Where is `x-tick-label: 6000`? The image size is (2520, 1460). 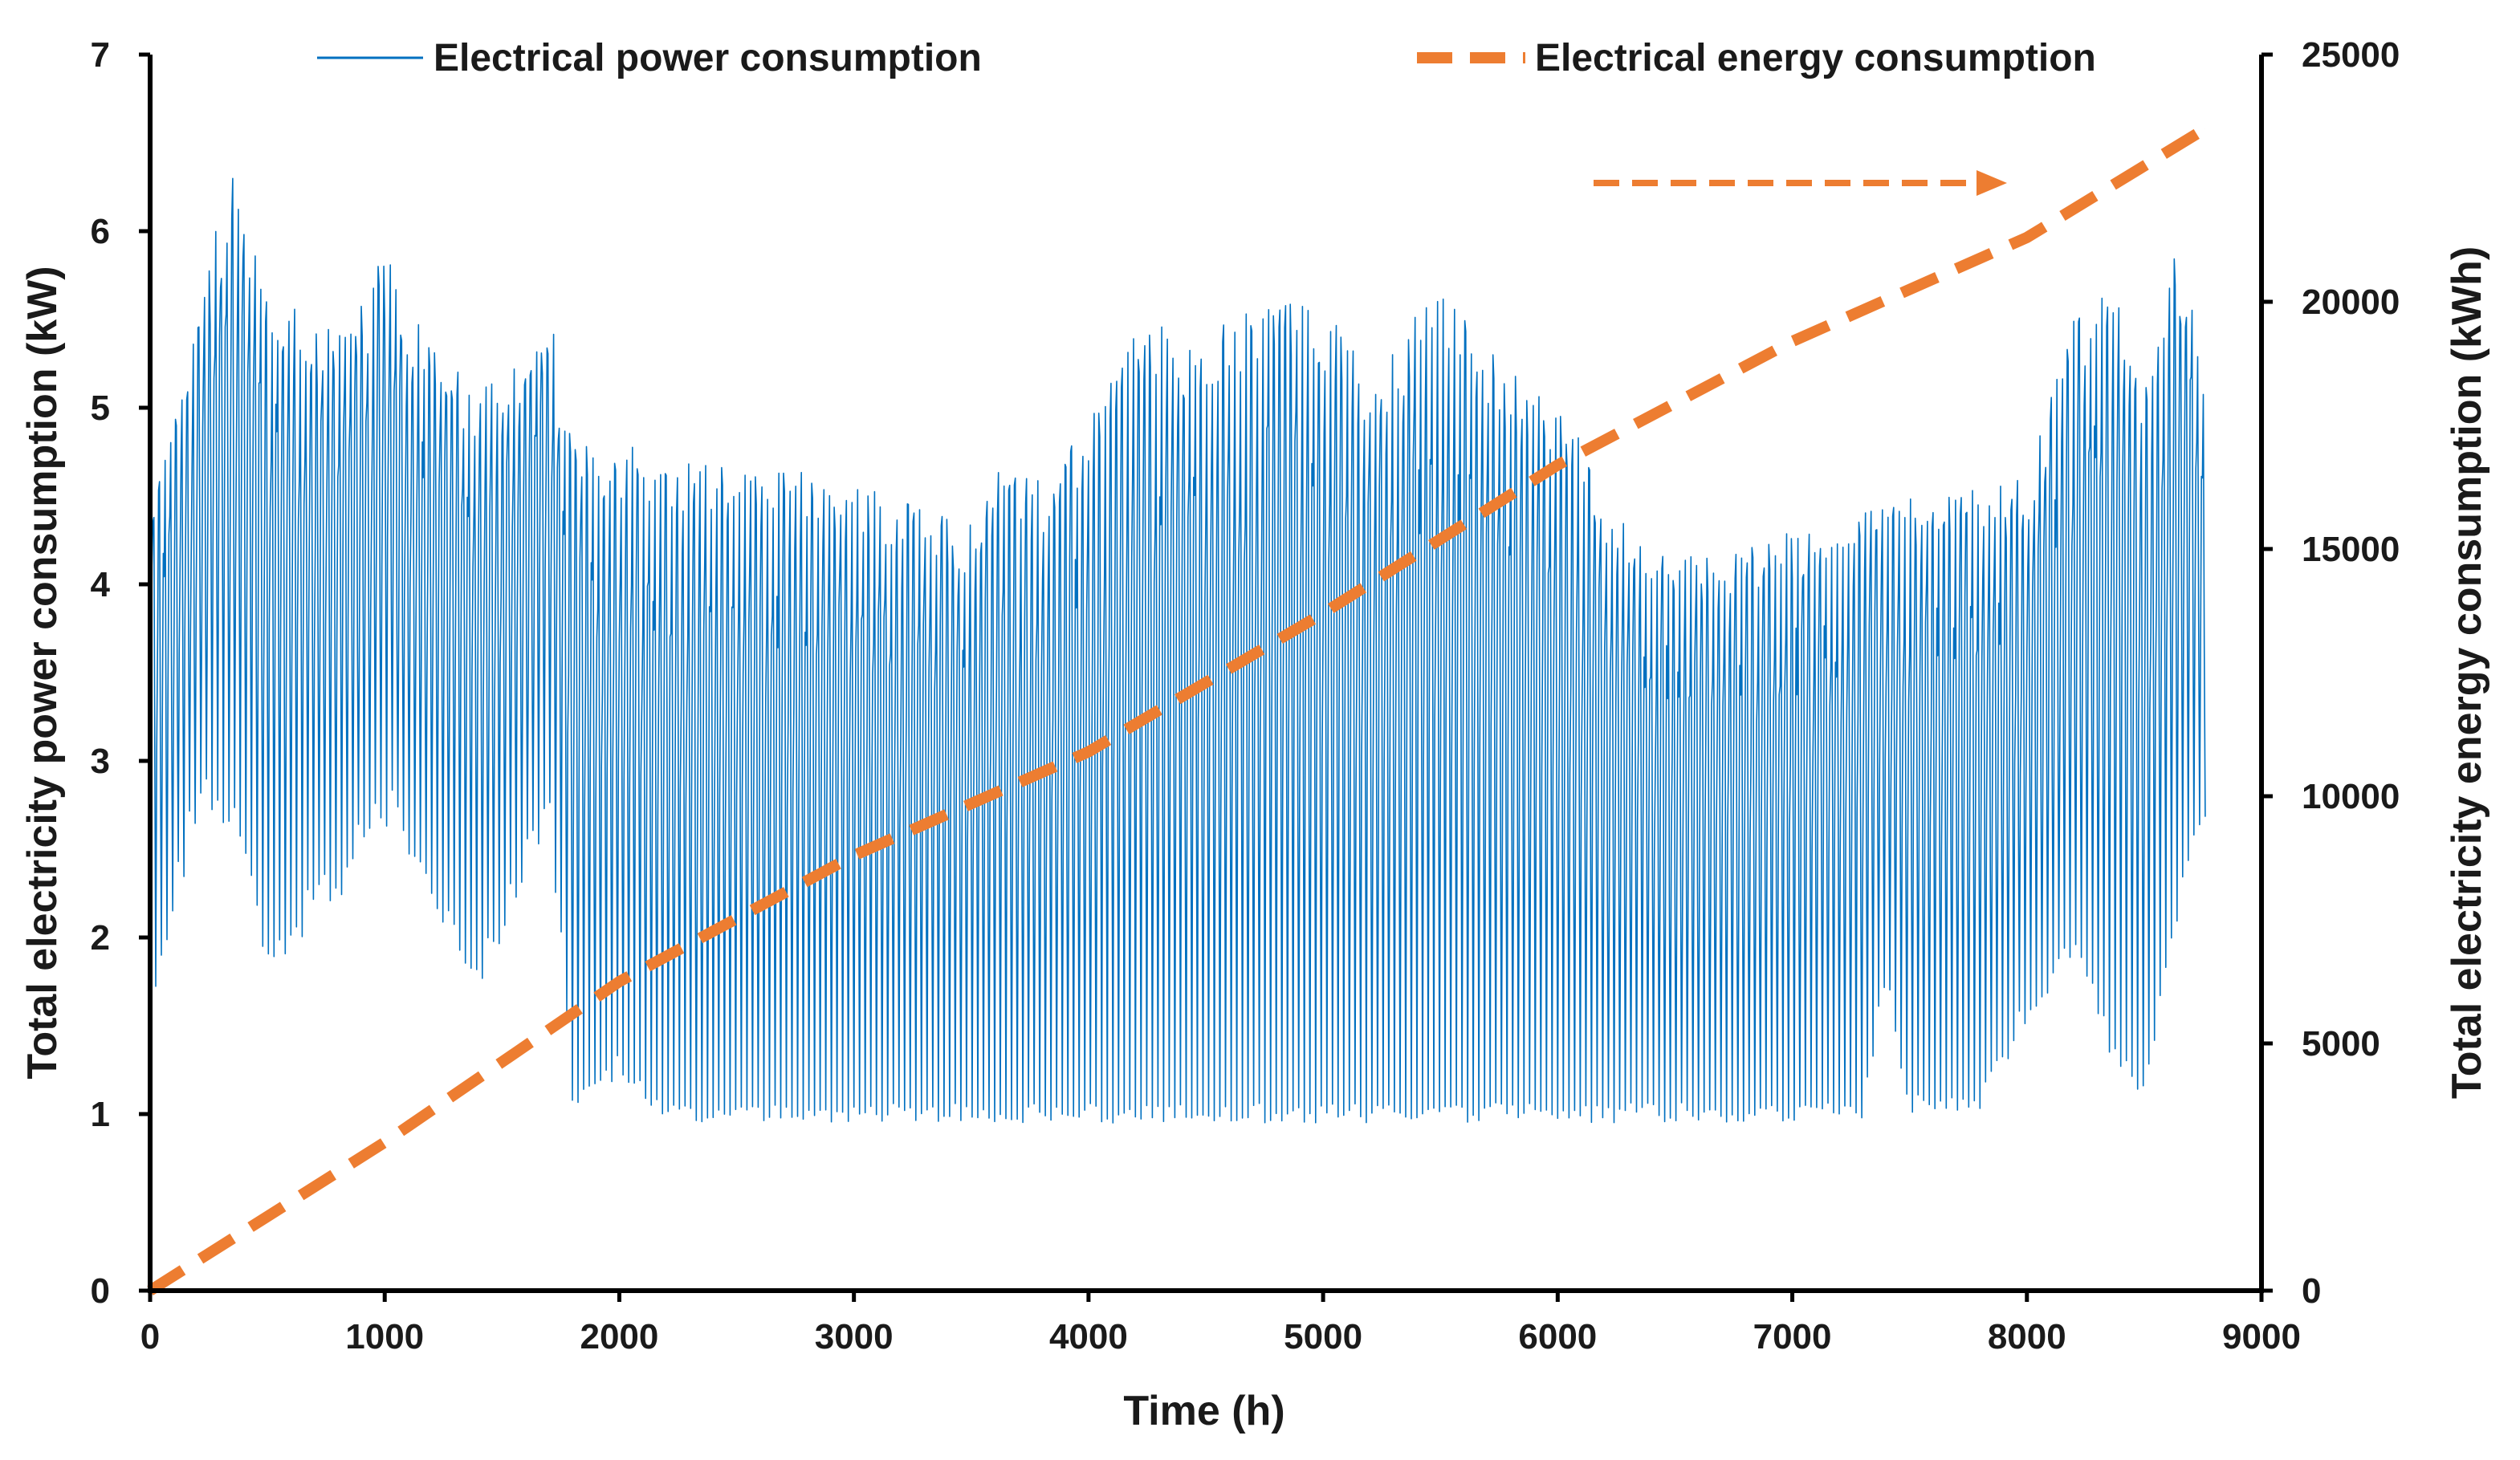 x-tick-label: 6000 is located at coordinates (1557, 1336).